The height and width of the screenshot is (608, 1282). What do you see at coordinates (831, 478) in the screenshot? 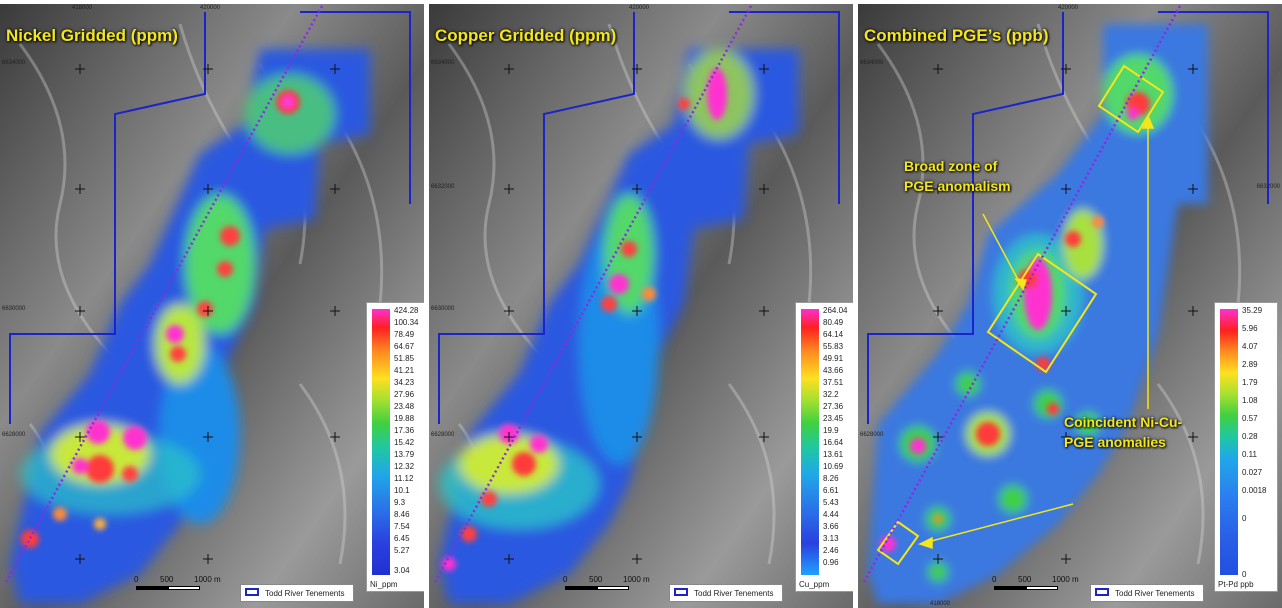
I see `legend-value: 8.26` at bounding box center [831, 478].